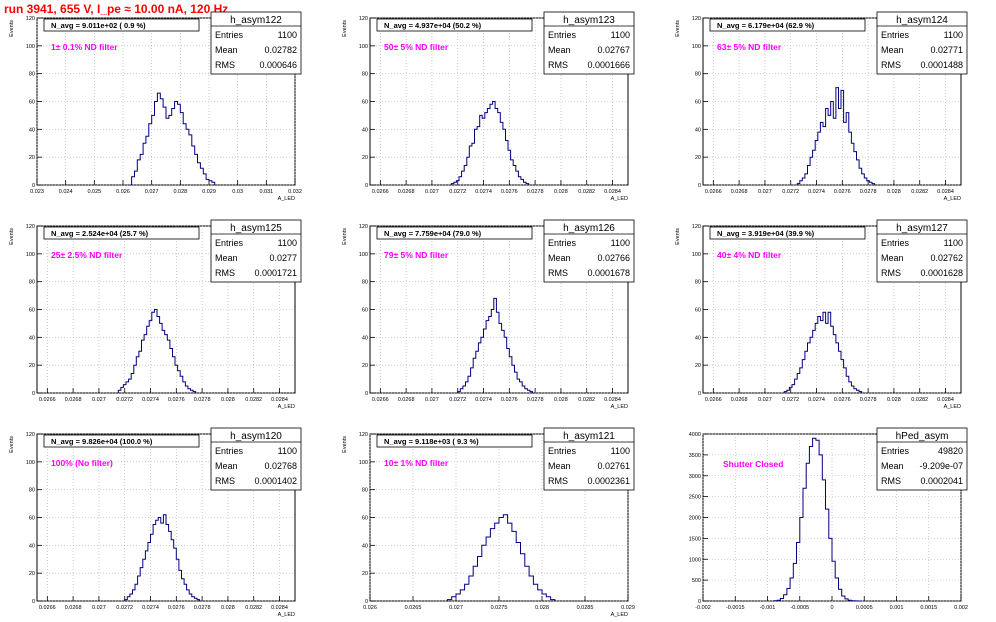 The width and height of the screenshot is (996, 622). What do you see at coordinates (753, 464) in the screenshot?
I see `shutter-label: Shutter Closed` at bounding box center [753, 464].